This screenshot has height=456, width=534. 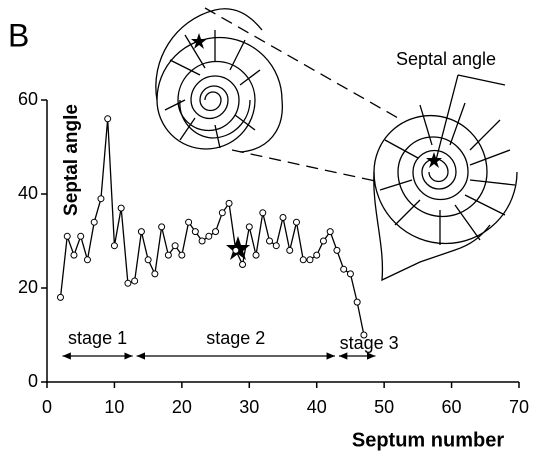 What do you see at coordinates (47, 407) in the screenshot?
I see `x-tick-label: 0` at bounding box center [47, 407].